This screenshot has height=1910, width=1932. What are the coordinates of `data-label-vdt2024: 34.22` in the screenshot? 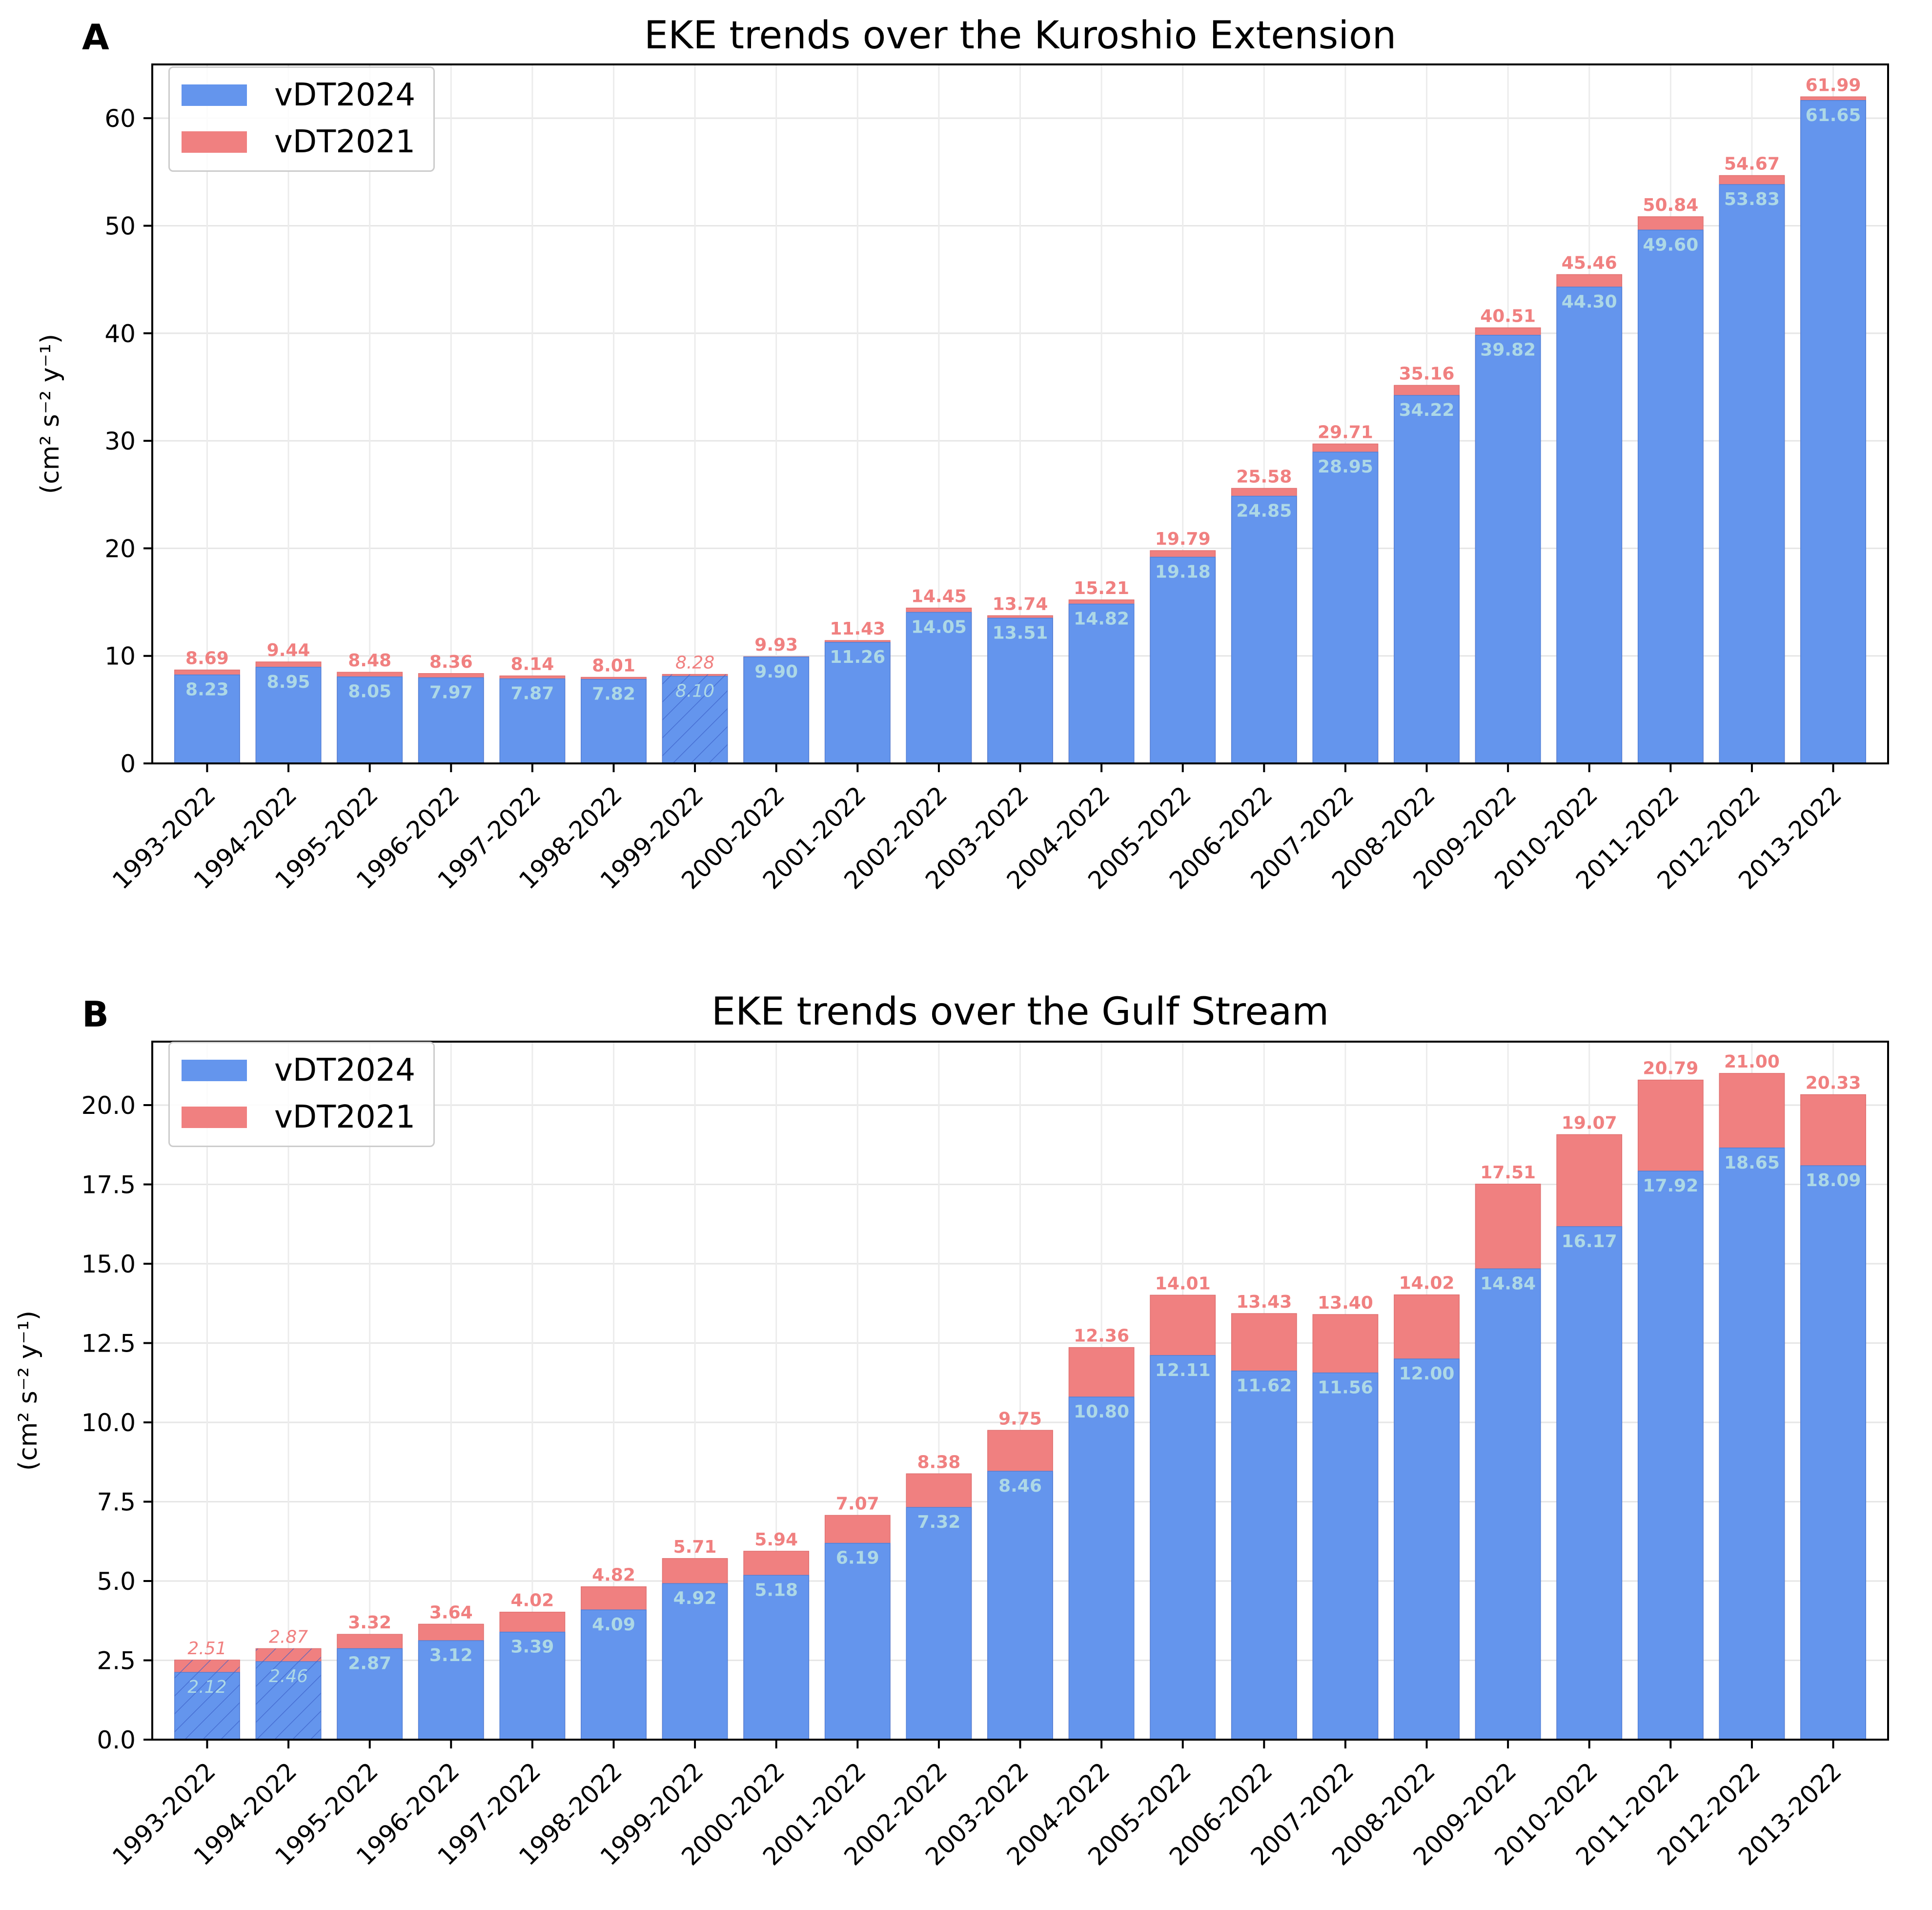 It's located at (1427, 410).